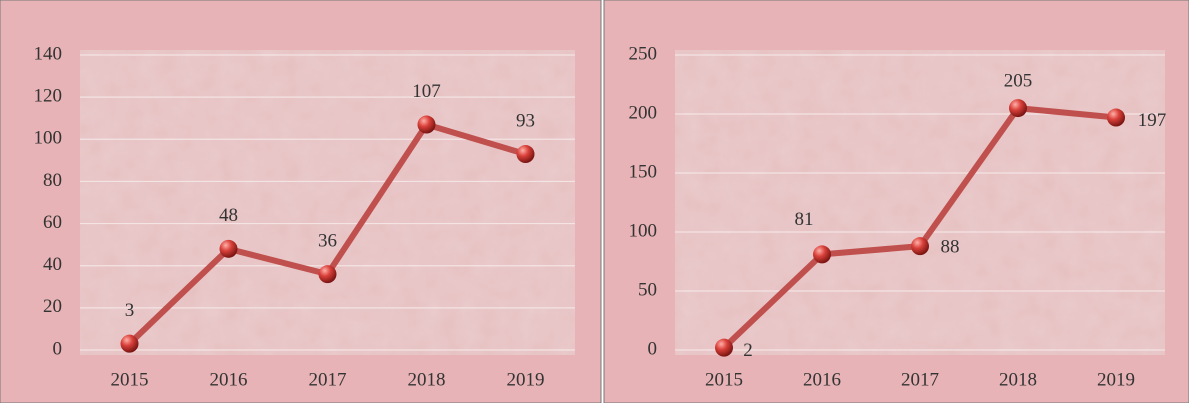 The width and height of the screenshot is (1189, 403). What do you see at coordinates (130, 310) in the screenshot?
I see `data-label: 3` at bounding box center [130, 310].